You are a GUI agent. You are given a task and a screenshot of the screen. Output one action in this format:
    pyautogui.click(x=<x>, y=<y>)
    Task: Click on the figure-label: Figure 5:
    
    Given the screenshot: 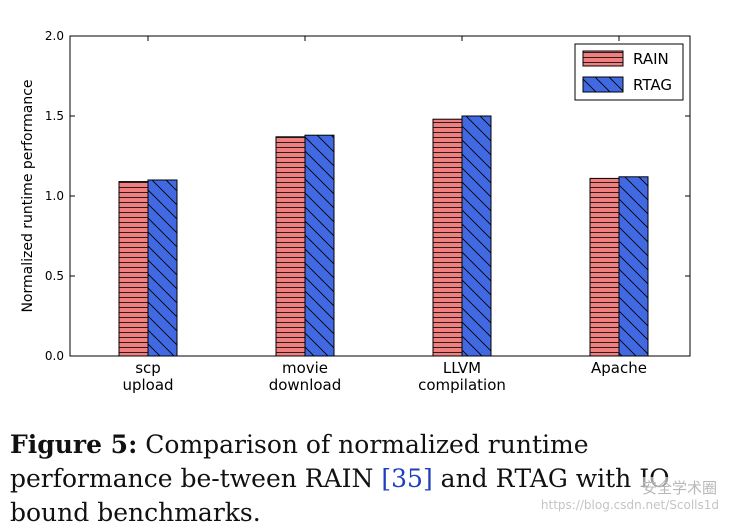 What is the action you would take?
    pyautogui.click(x=74, y=444)
    